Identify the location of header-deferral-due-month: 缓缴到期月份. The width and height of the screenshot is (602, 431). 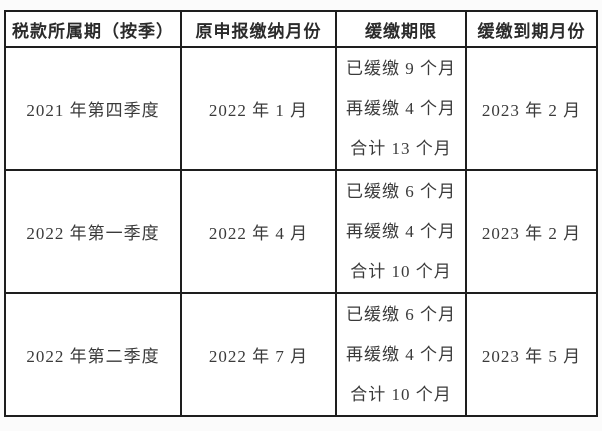
(531, 29).